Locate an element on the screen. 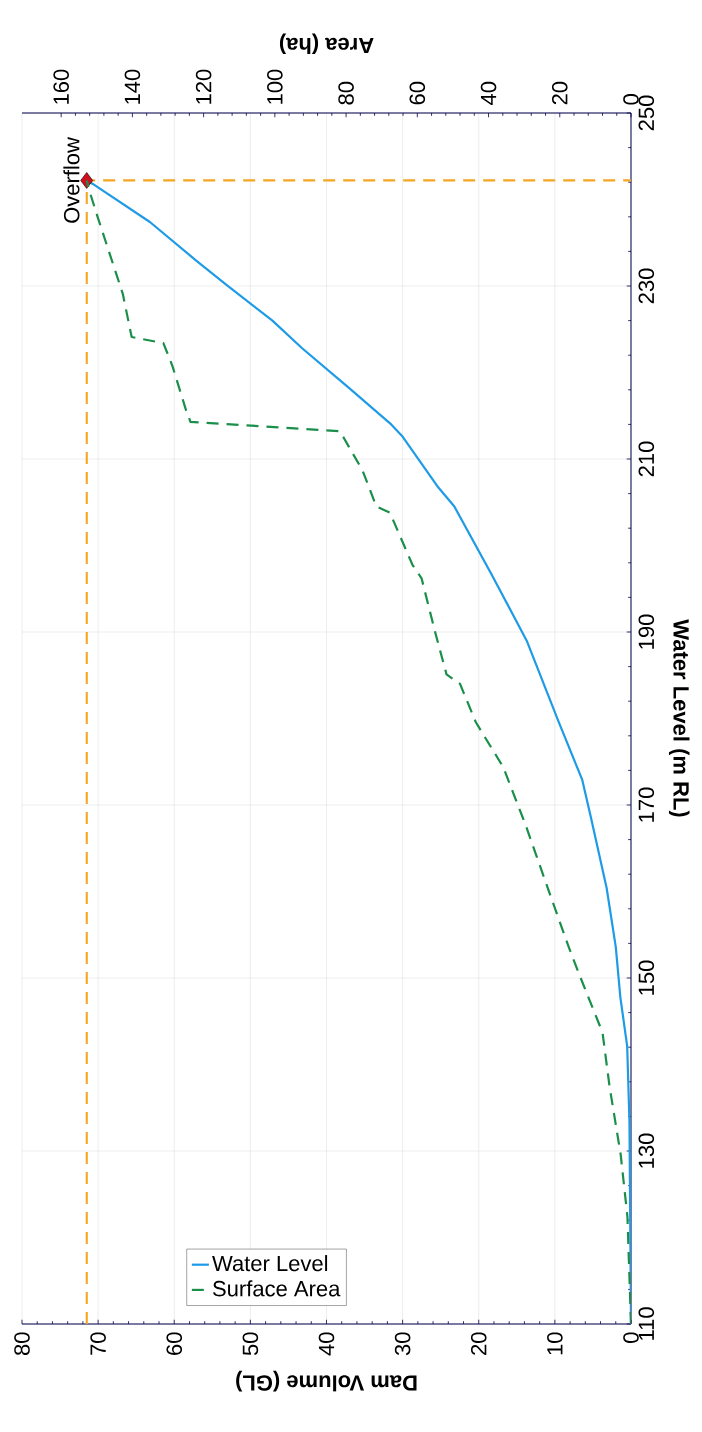 The height and width of the screenshot is (1432, 702). x2-axis-title: Area (ha) is located at coordinates (326, 43).